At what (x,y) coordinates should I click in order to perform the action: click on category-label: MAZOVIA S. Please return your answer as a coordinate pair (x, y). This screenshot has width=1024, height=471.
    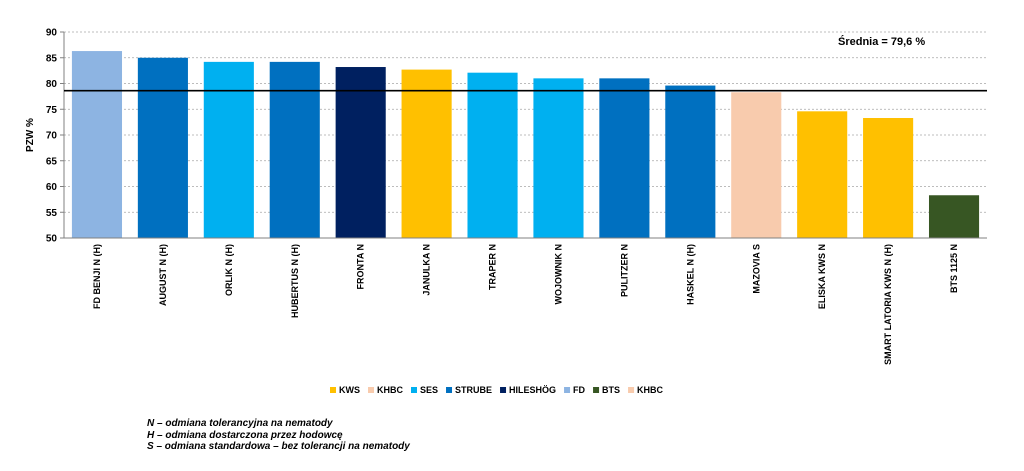
    Looking at the image, I should click on (756, 269).